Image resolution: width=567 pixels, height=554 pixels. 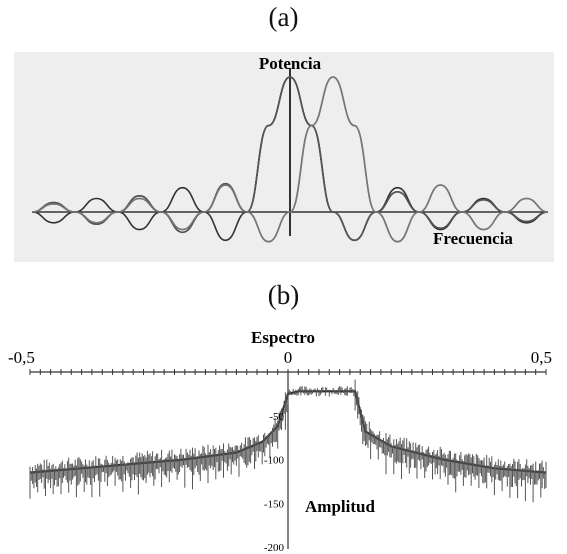 What do you see at coordinates (21, 357) in the screenshot?
I see `panel-b-x-tick-label: -0,5` at bounding box center [21, 357].